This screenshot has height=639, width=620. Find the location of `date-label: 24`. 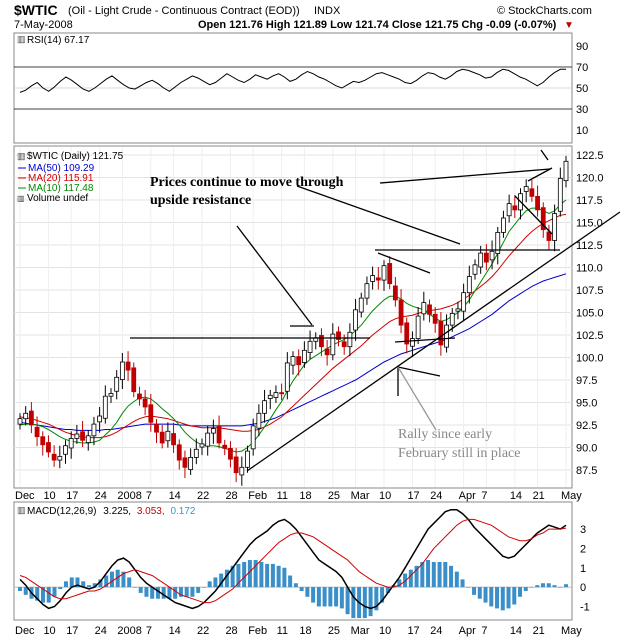

date-label: 24 is located at coordinates (101, 631).